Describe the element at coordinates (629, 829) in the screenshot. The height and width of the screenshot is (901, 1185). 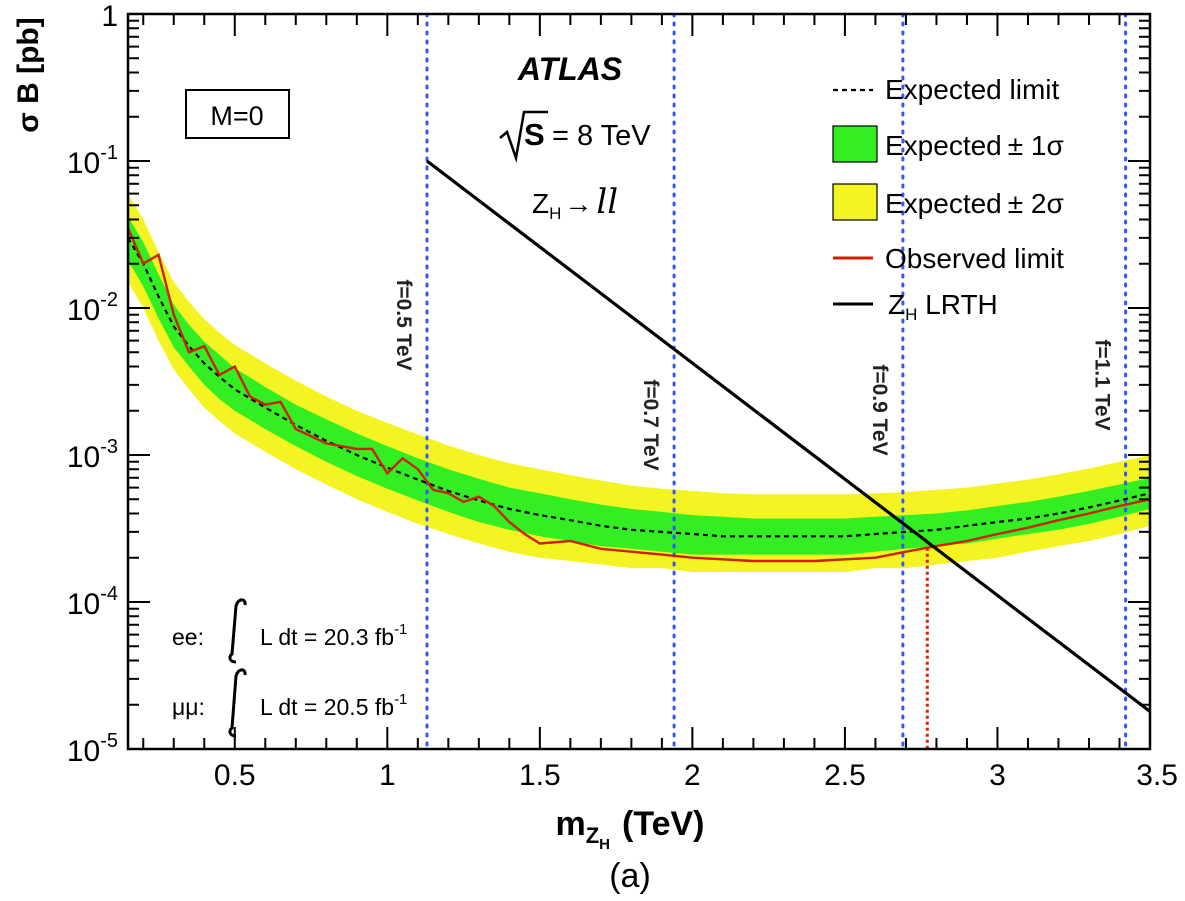
I see `x-axis-title: mZH(TeV)` at that location.